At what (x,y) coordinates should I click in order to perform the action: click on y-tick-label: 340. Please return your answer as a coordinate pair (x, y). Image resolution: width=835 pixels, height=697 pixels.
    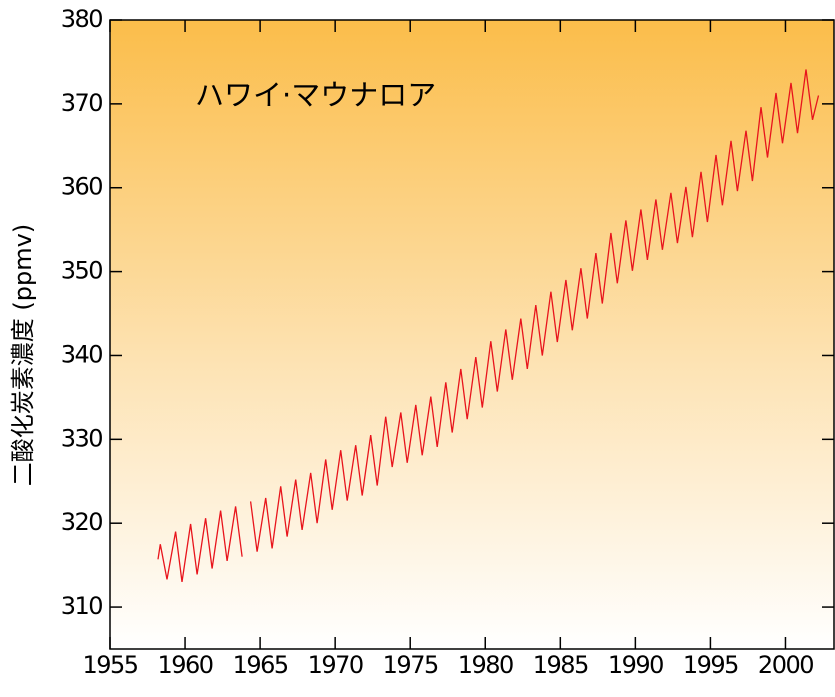
    Looking at the image, I should click on (82, 354).